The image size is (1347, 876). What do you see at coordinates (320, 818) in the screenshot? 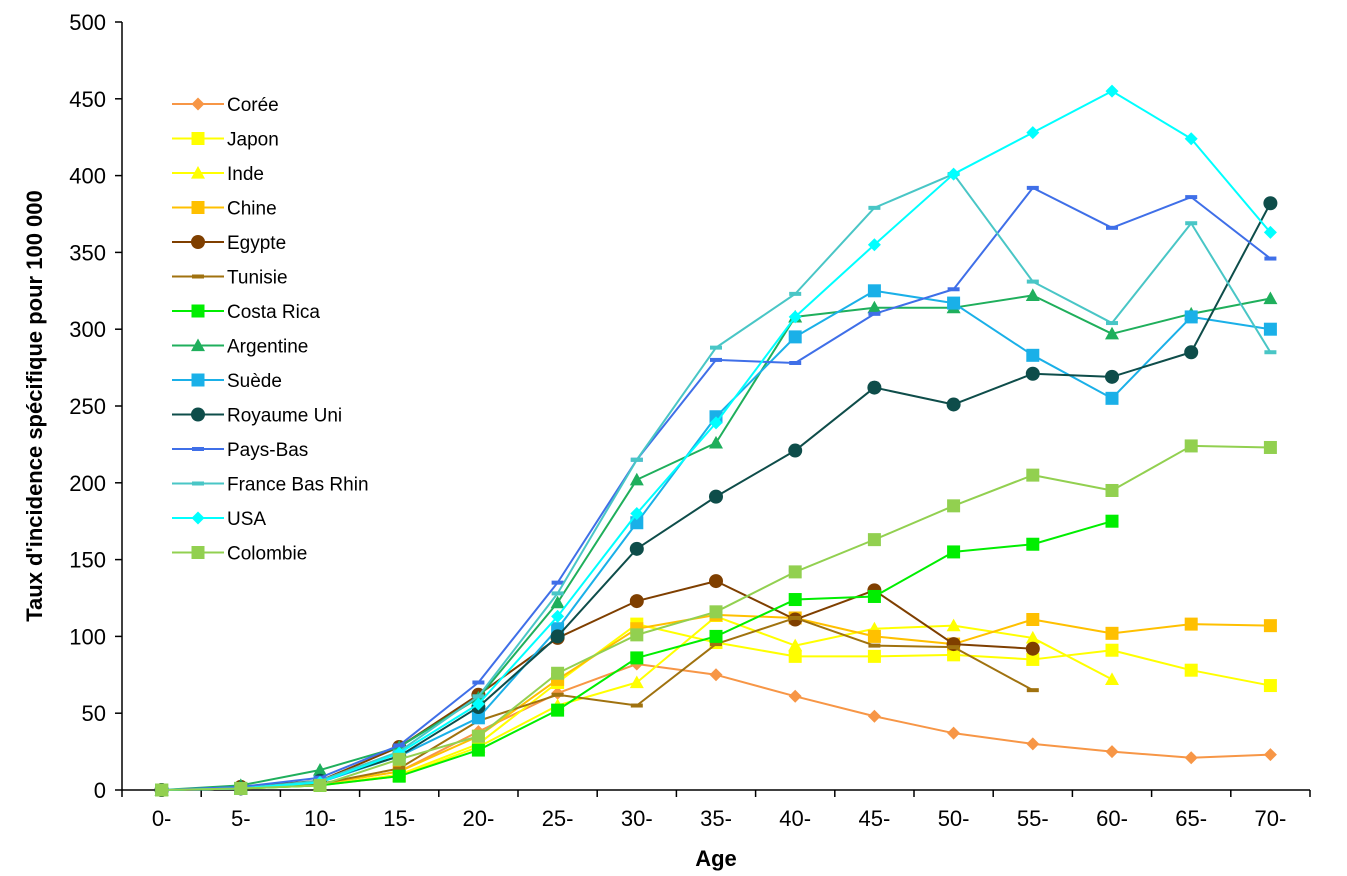
I see `x-tick-label: 10-` at bounding box center [320, 818].